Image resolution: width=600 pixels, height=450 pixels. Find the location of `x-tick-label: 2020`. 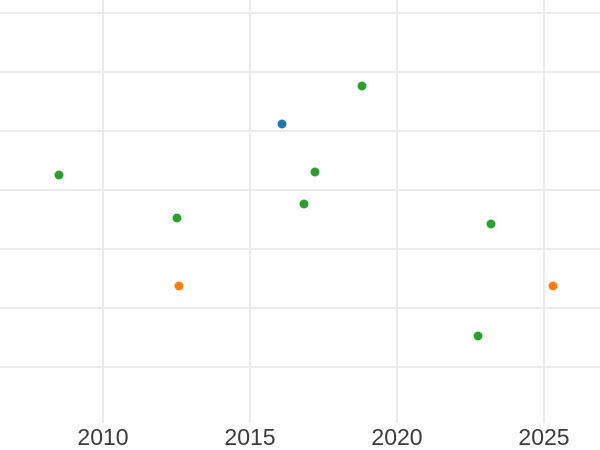

x-tick-label: 2020 is located at coordinates (397, 437).